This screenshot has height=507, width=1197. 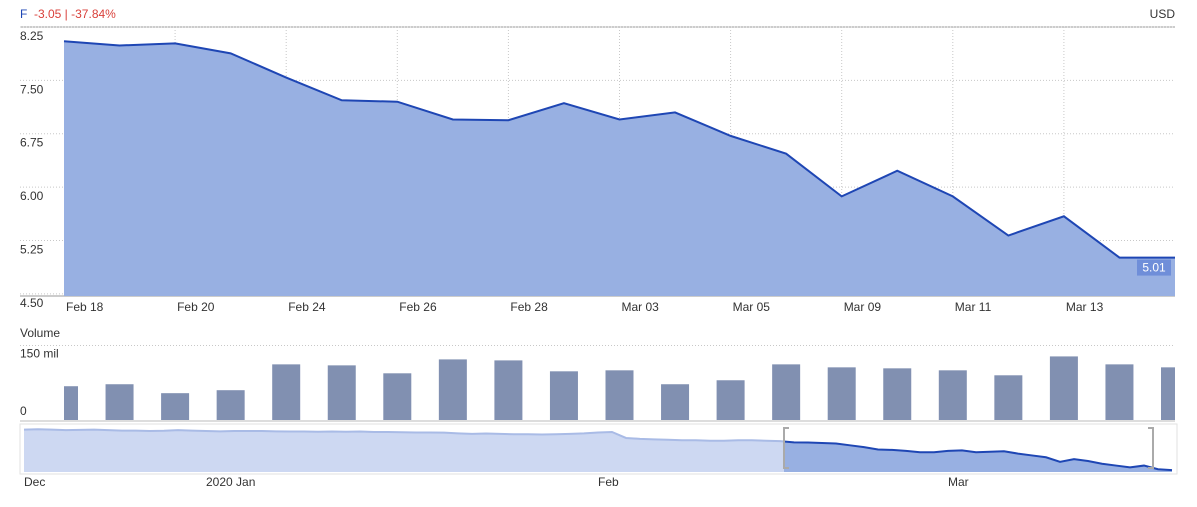 What do you see at coordinates (1163, 14) in the screenshot?
I see `currency: USD` at bounding box center [1163, 14].